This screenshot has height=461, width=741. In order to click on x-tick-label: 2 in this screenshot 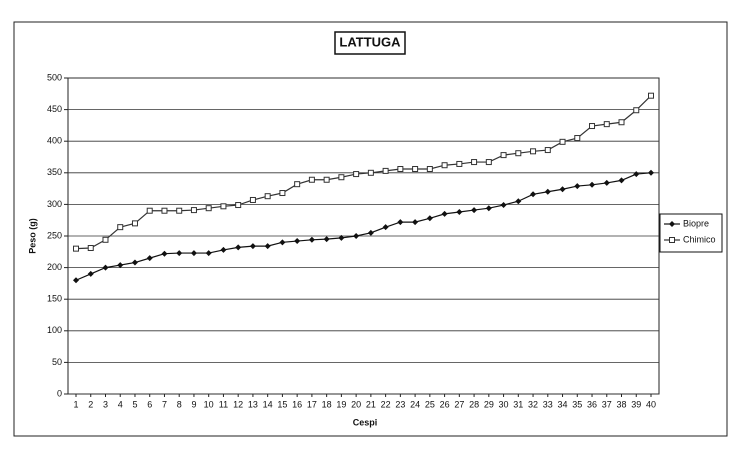, I will do `click(90, 404)`.